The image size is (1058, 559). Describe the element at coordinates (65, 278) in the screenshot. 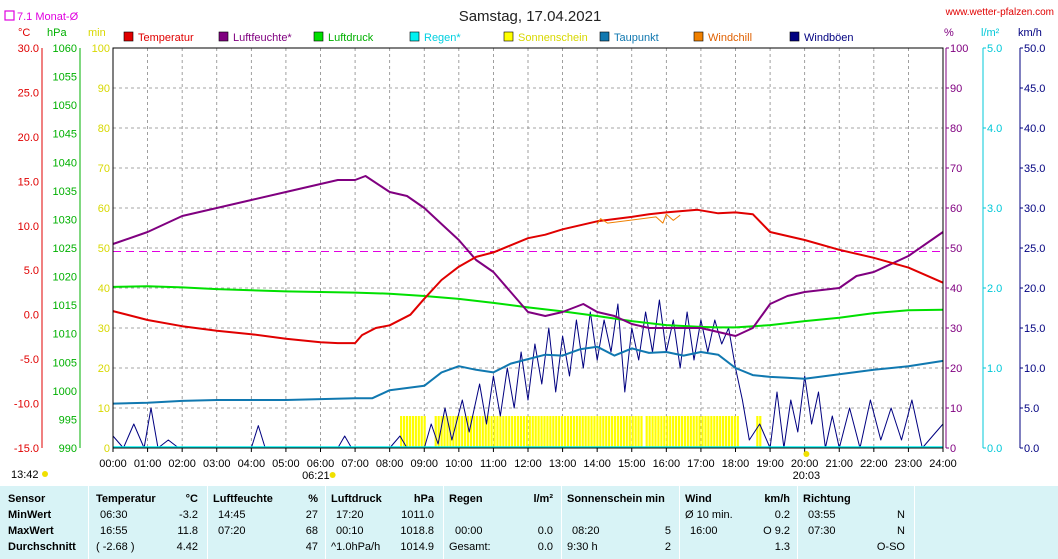

I see `pressure-tick: 1020` at that location.